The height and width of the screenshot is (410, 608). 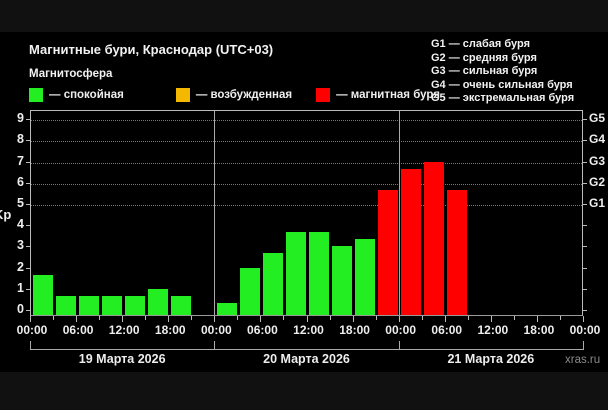 I want to click on y-tick-label: 3, so click(x=20, y=245).